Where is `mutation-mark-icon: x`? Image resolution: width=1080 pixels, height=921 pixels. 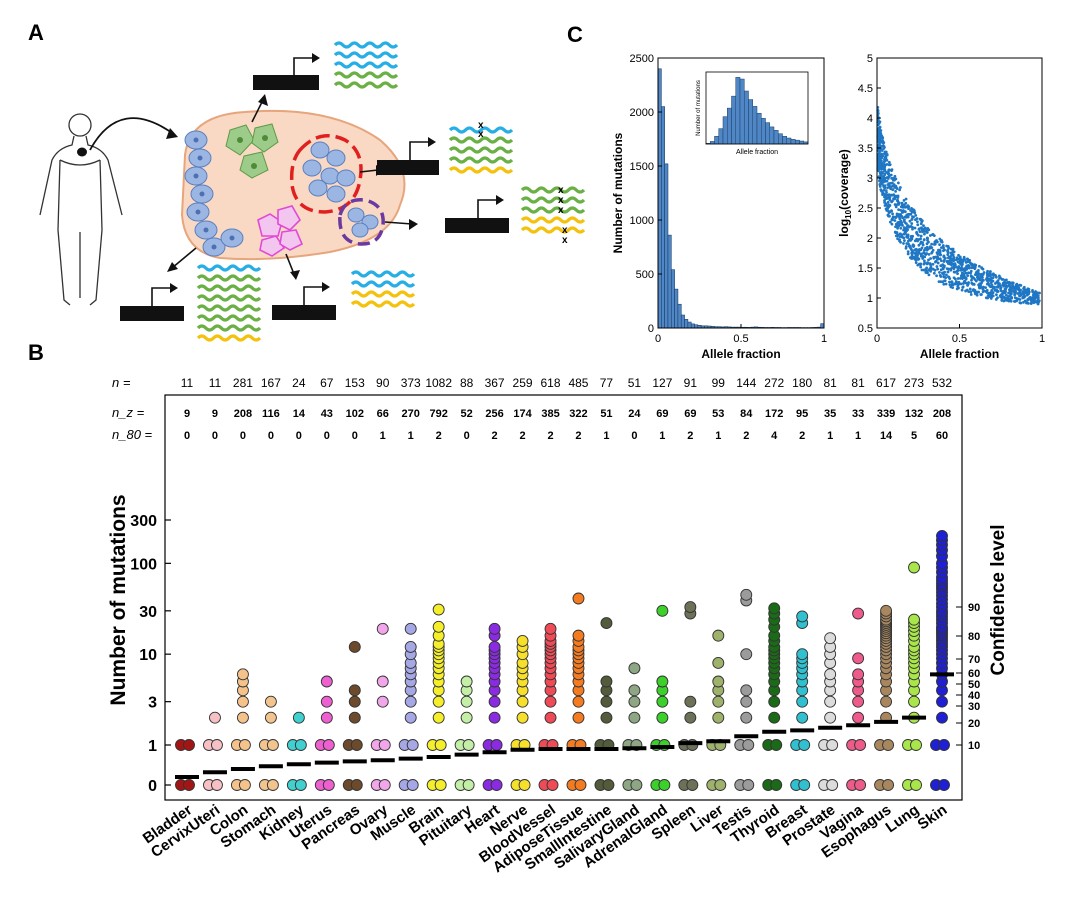
mutation-mark-icon: x is located at coordinates (481, 134).